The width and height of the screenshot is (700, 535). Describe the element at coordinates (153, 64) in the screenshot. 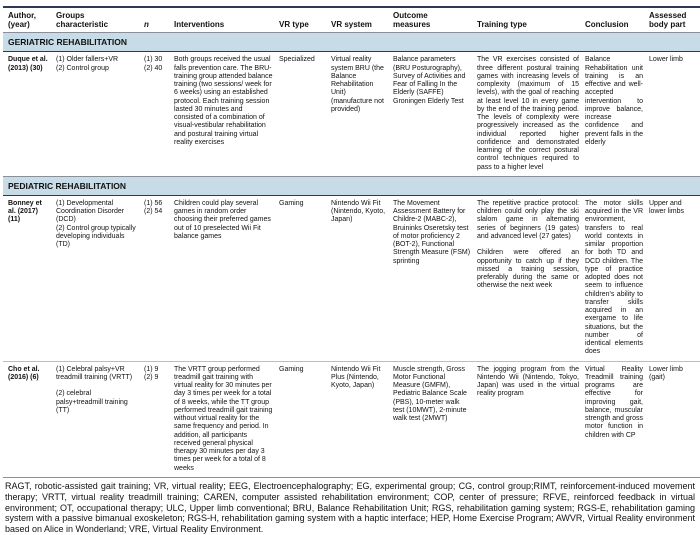

I see `cell-n: (1) 30 (2) 40` at that location.